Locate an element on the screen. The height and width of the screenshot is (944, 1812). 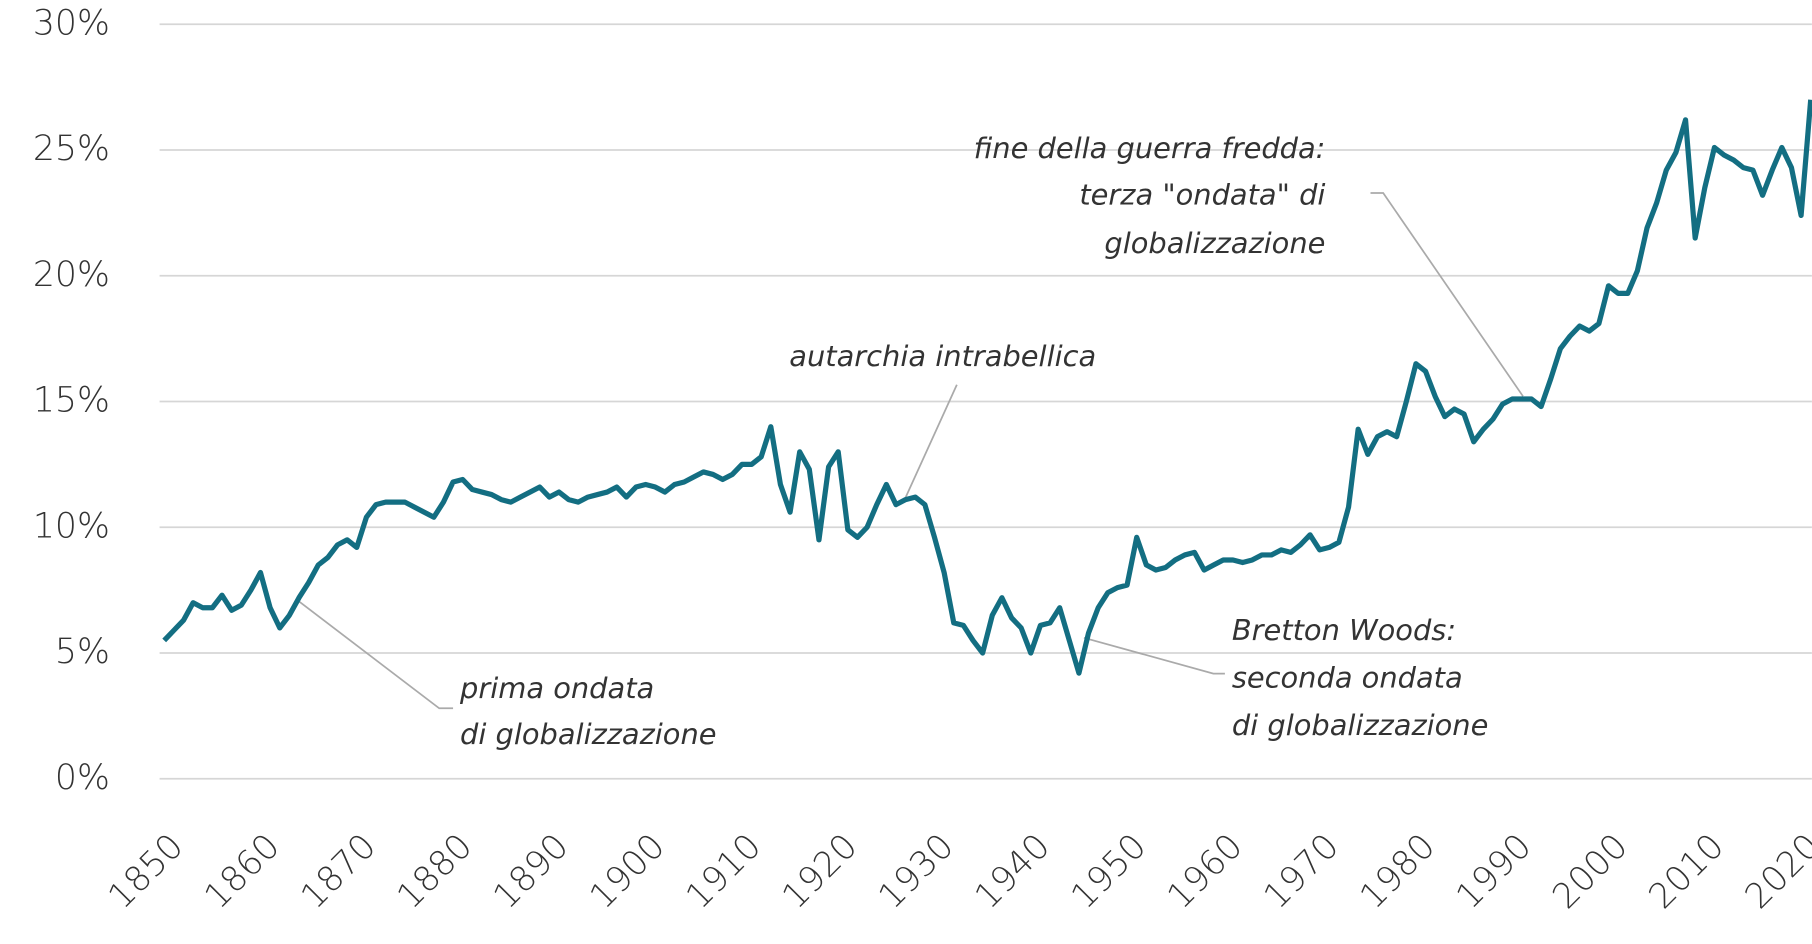
annotation: Bretton Woods: is located at coordinates (1344, 630).